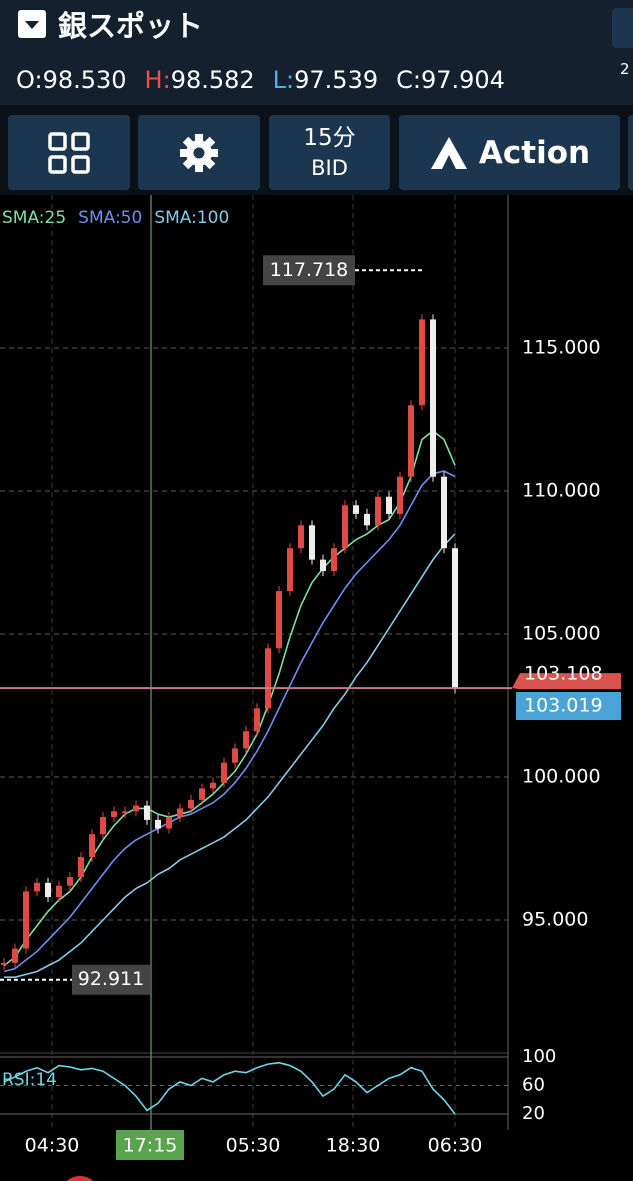 Image resolution: width=633 pixels, height=1181 pixels. I want to click on rsi-tick-label: 20, so click(533, 1113).